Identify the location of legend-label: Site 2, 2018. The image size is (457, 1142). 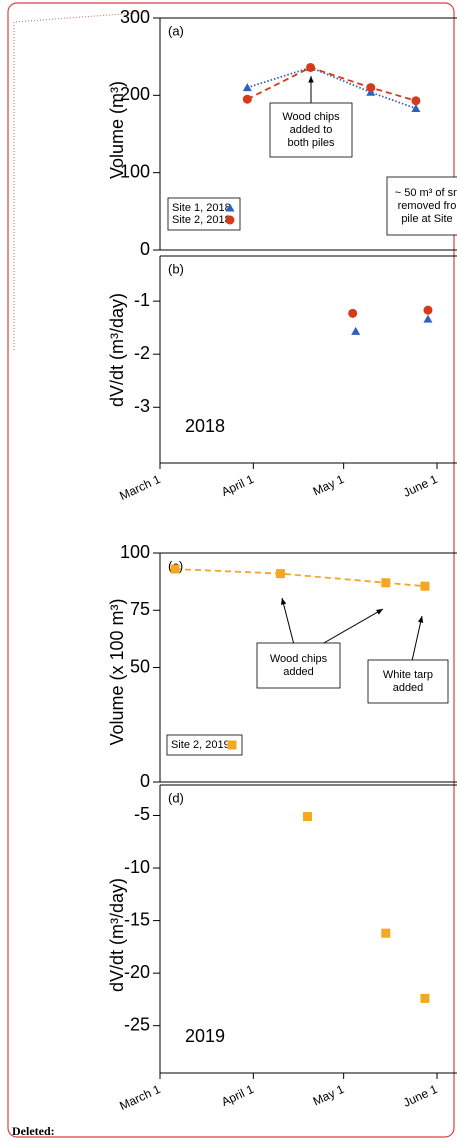
(201, 220).